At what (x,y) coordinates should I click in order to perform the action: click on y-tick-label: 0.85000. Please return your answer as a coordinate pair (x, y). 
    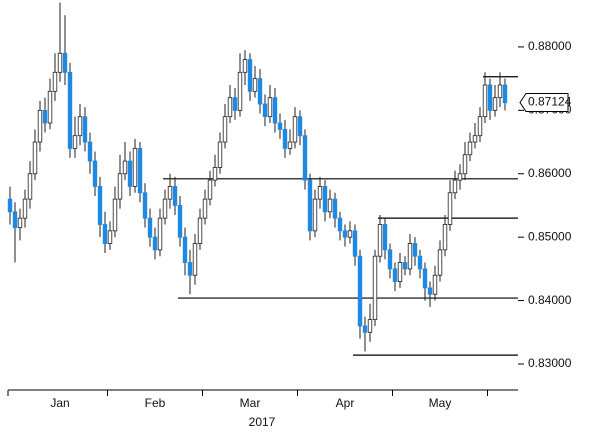
    Looking at the image, I should click on (550, 236).